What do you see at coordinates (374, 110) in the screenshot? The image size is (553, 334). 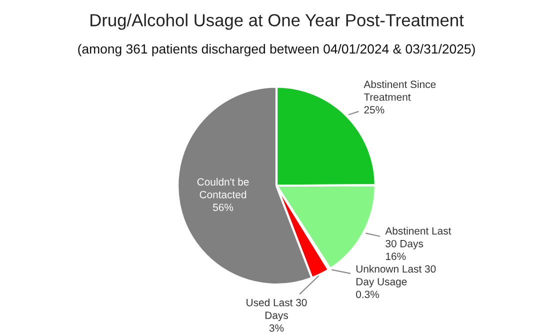 I see `data-label: 25%` at bounding box center [374, 110].